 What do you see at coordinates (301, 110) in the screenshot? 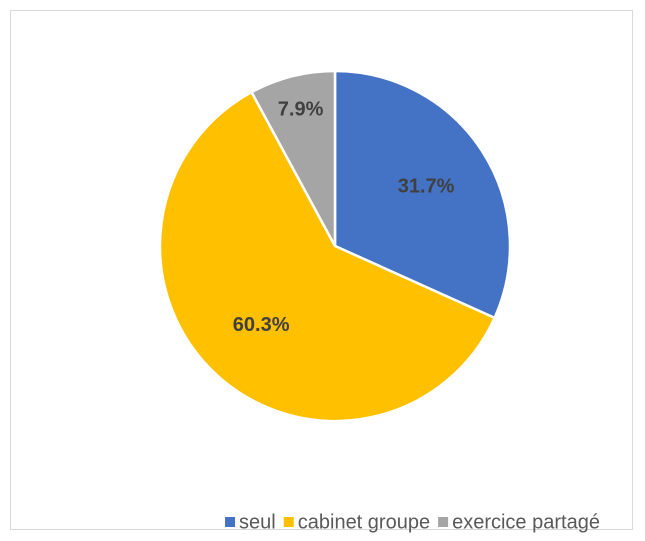
I see `data-label: 7.9%` at bounding box center [301, 110].